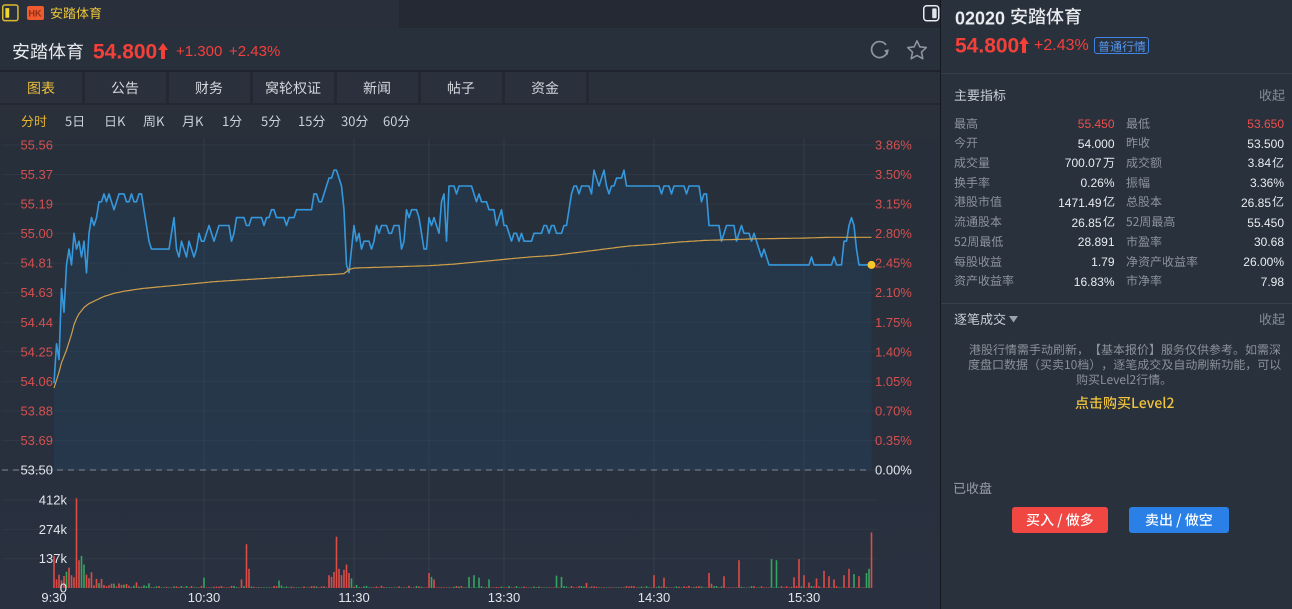  What do you see at coordinates (804, 597) in the screenshot?
I see `svg-text: 15:30` at bounding box center [804, 597].